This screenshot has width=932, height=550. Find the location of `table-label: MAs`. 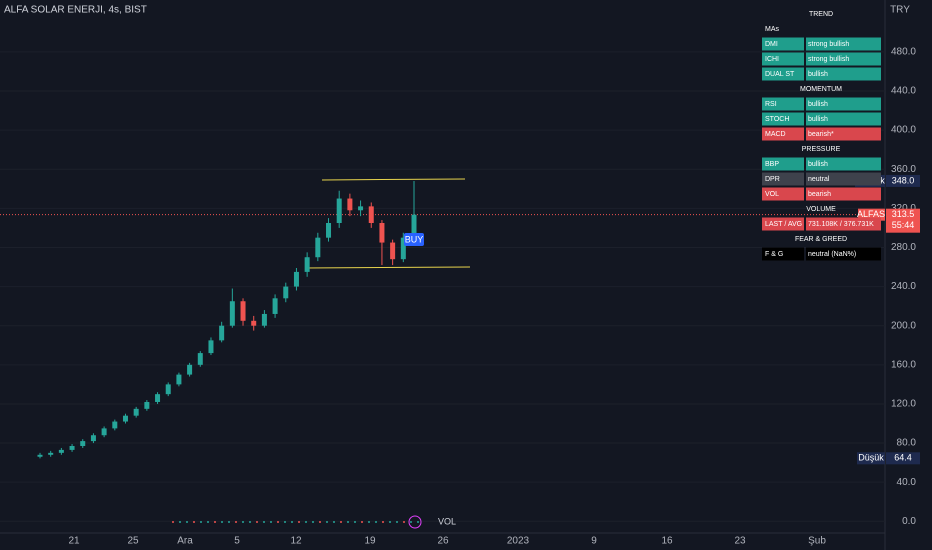

table-label: MAs is located at coordinates (772, 29).